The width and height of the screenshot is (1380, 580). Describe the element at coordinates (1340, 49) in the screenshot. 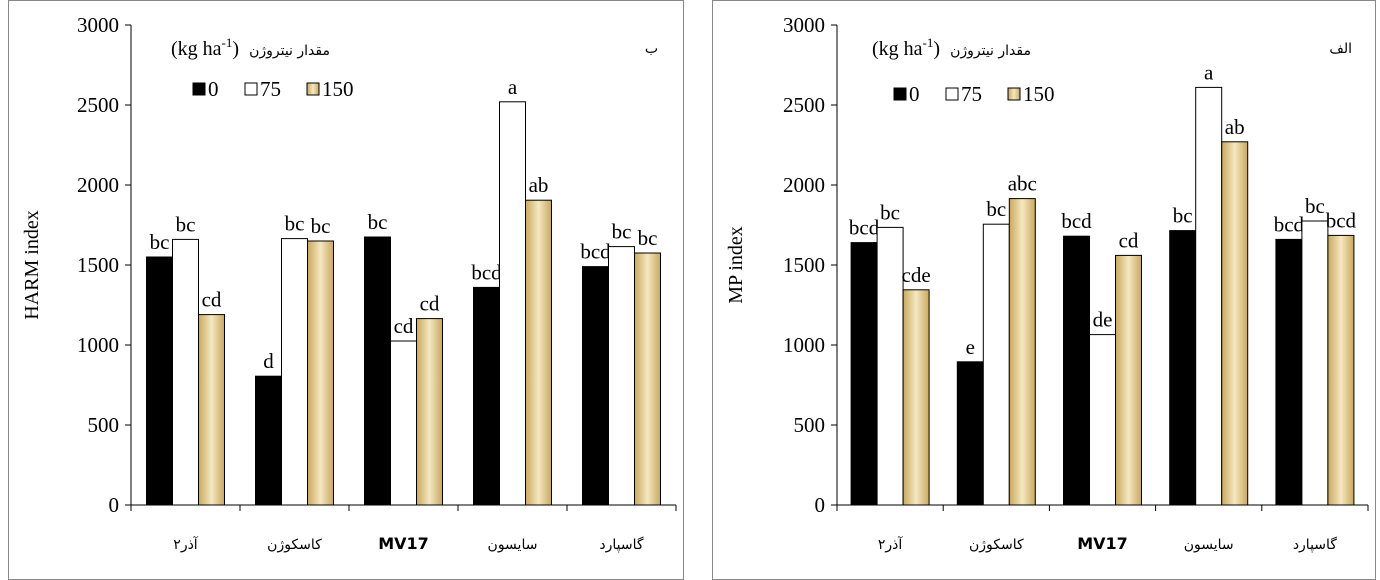

I see `panel-label: الف` at that location.